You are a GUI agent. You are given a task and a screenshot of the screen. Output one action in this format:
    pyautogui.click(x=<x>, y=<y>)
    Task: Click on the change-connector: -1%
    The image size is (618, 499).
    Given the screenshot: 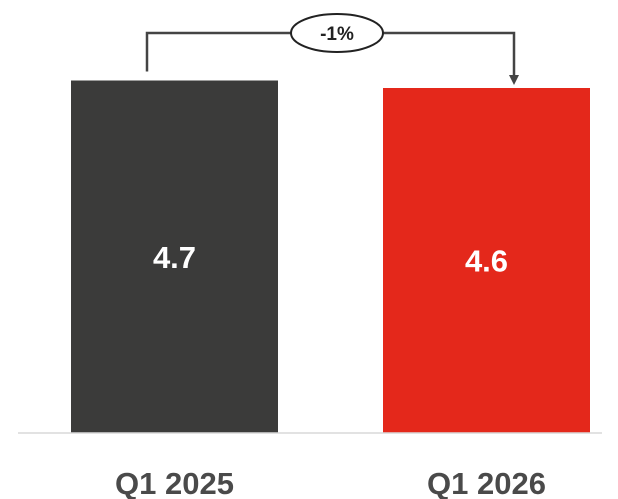 What is the action you would take?
    pyautogui.click(x=332, y=49)
    